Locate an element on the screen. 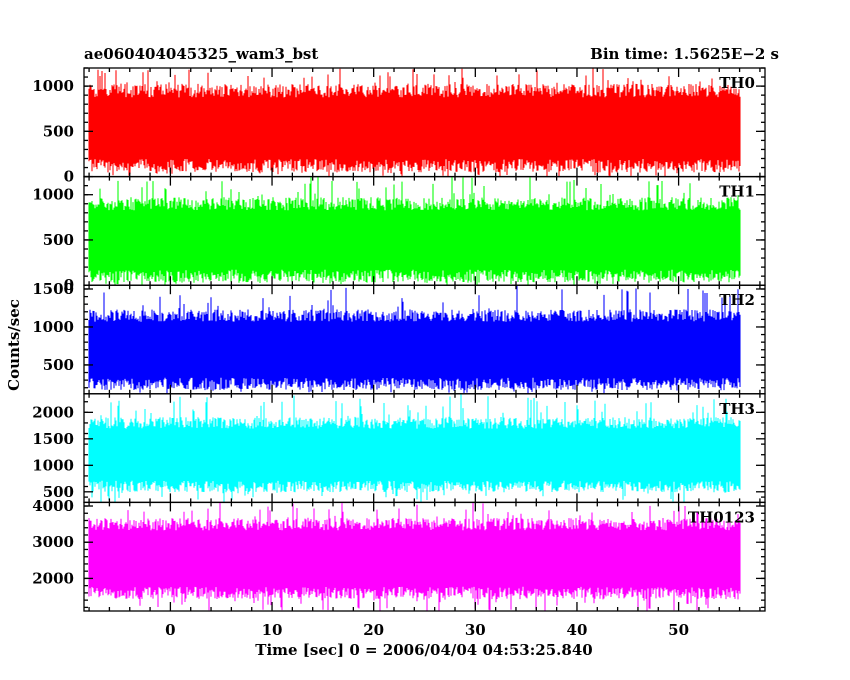 Image resolution: width=850 pixels, height=680 pixels. series-th2 is located at coordinates (414, 340).